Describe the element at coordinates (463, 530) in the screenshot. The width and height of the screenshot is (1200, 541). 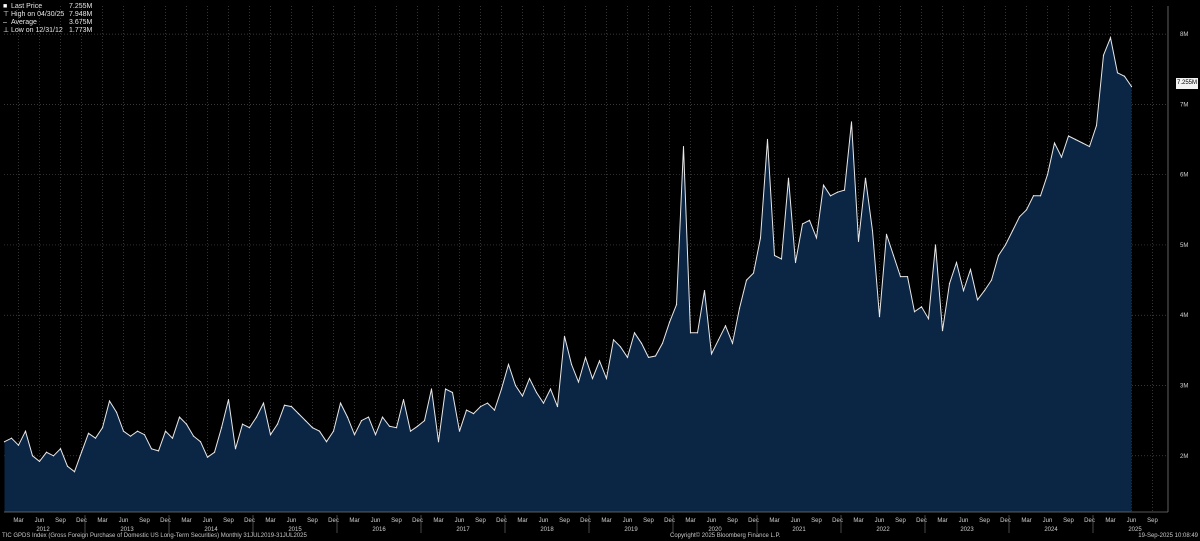
I see `x-year-label: 2017` at that location.